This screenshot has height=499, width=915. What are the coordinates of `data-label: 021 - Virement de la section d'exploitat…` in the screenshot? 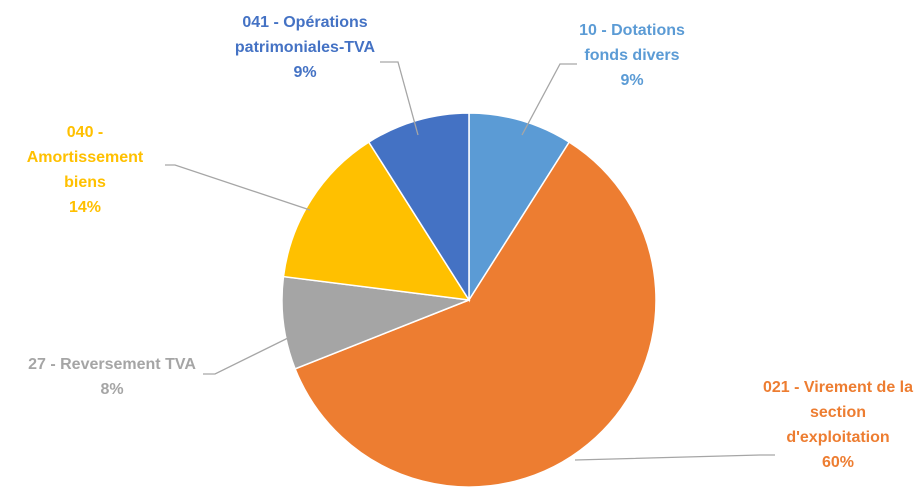 It's located at (838, 425).